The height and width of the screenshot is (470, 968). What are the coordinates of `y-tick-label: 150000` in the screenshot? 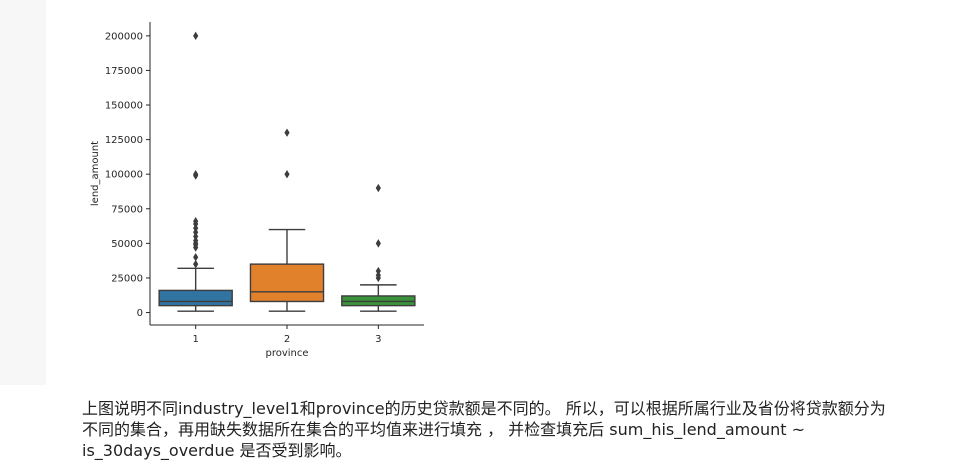 It's located at (124, 106).